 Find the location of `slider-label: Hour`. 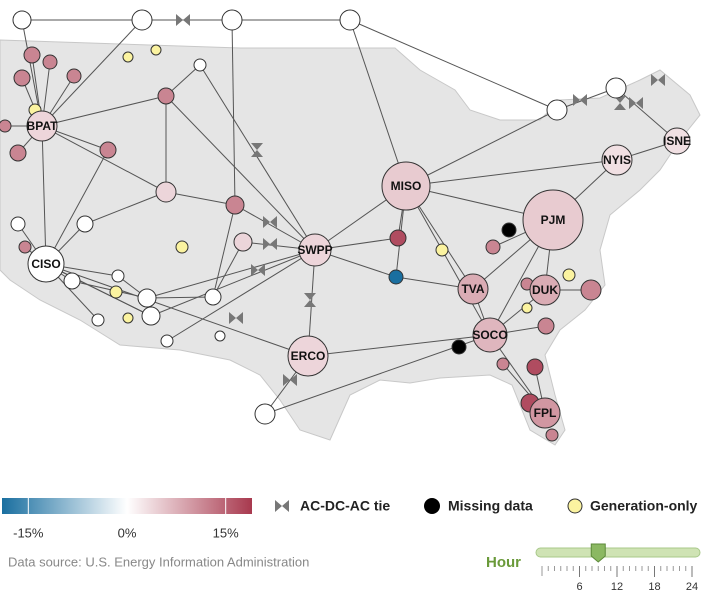

slider-label: Hour is located at coordinates (503, 562).